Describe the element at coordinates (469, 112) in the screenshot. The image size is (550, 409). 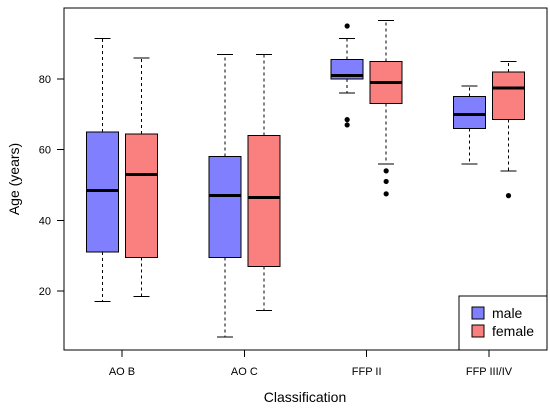
I see `box-ffp-iii-iv-male` at that location.